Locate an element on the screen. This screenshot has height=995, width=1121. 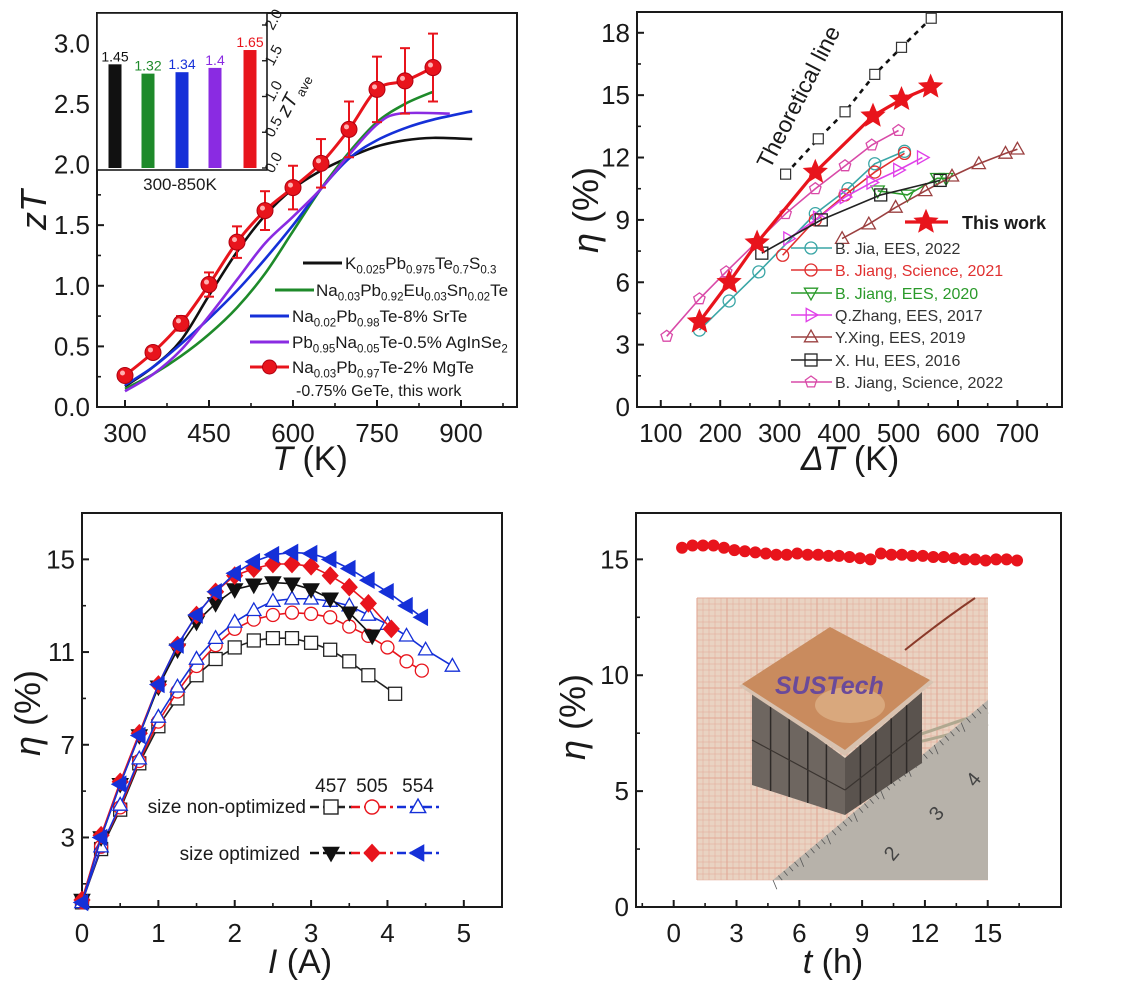
y-tick-label: 15 is located at coordinates (614, 559).